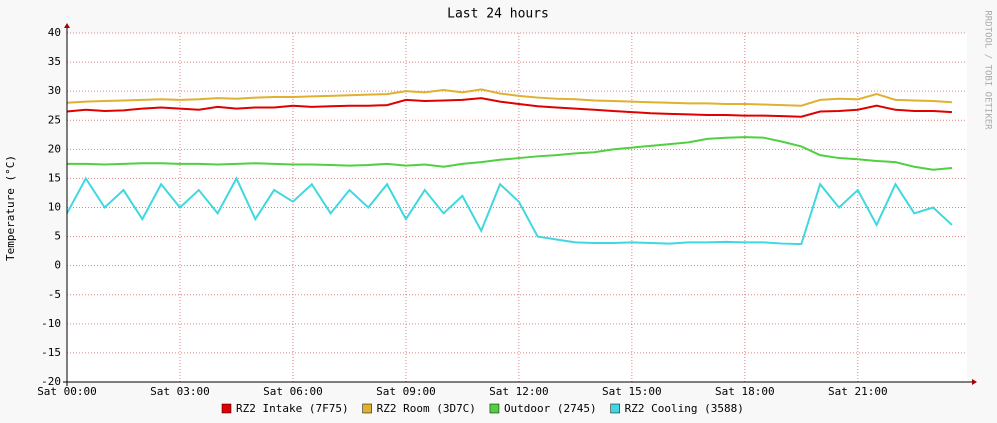 Image resolution: width=997 pixels, height=423 pixels. Describe the element at coordinates (426, 408) in the screenshot. I see `legend-label: RZ2 Room (3D7C)` at that location.